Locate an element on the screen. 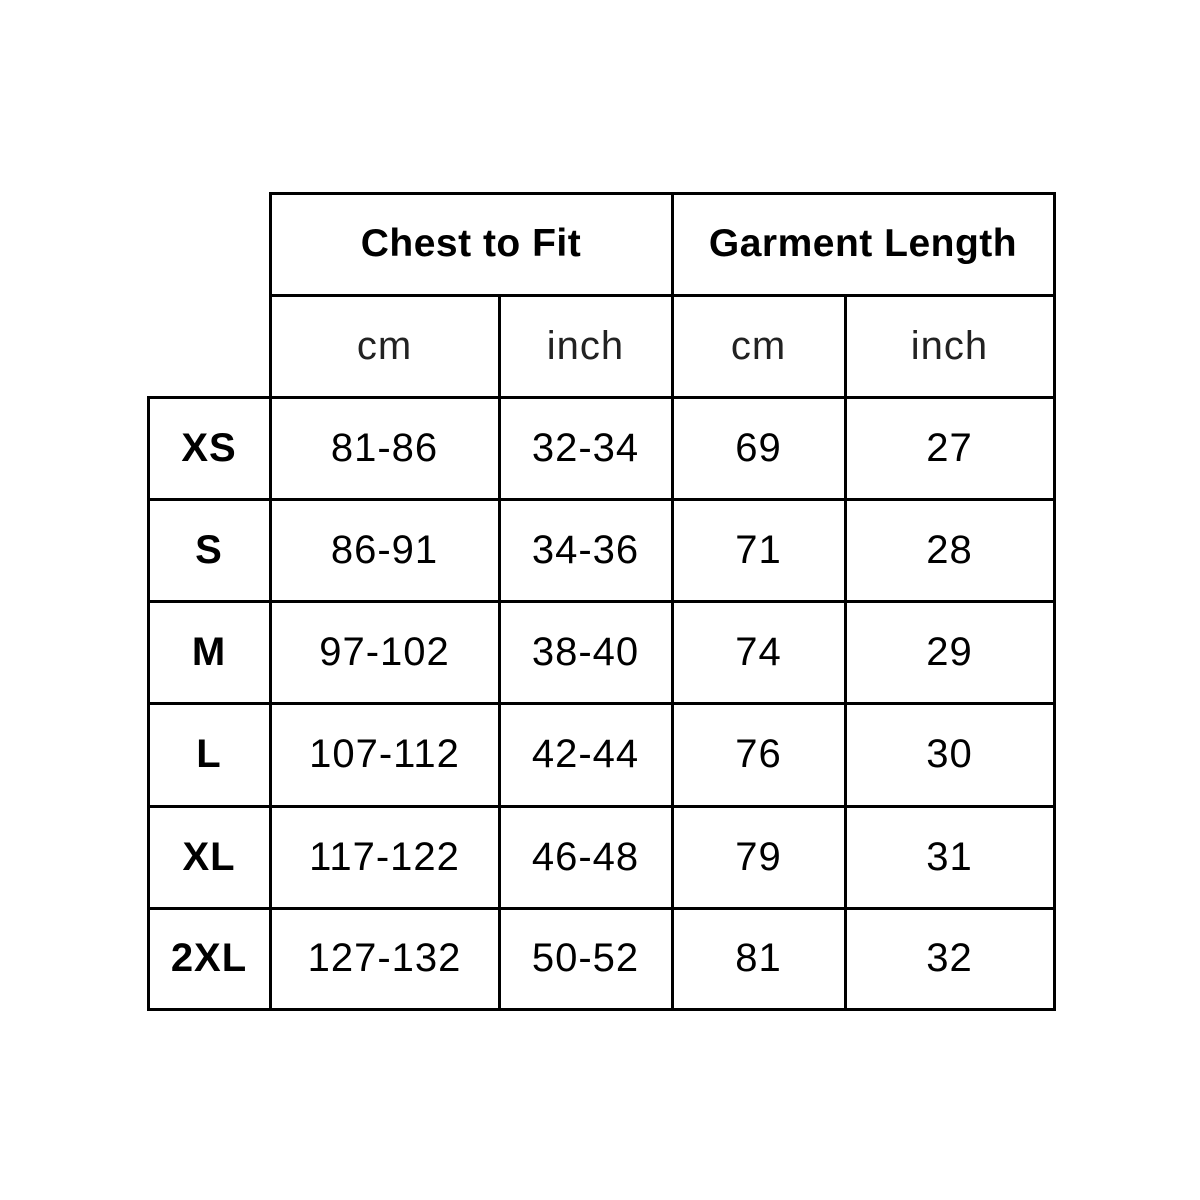  table-cell-chest-in: 38-40 is located at coordinates (585, 652).